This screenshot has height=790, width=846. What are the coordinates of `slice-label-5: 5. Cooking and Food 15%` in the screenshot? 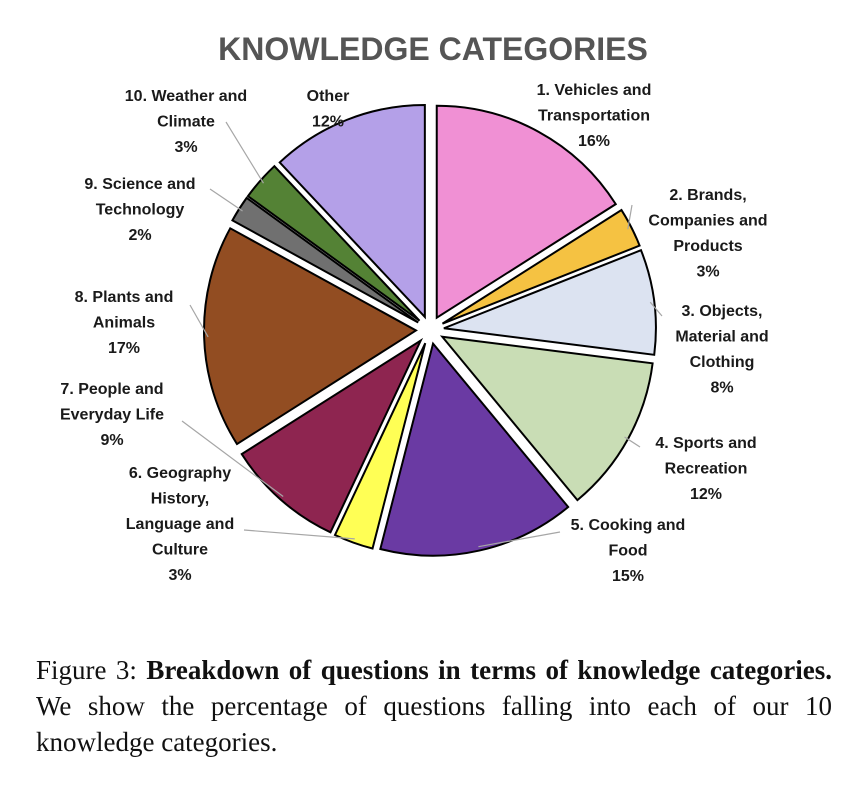 It's located at (628, 551).